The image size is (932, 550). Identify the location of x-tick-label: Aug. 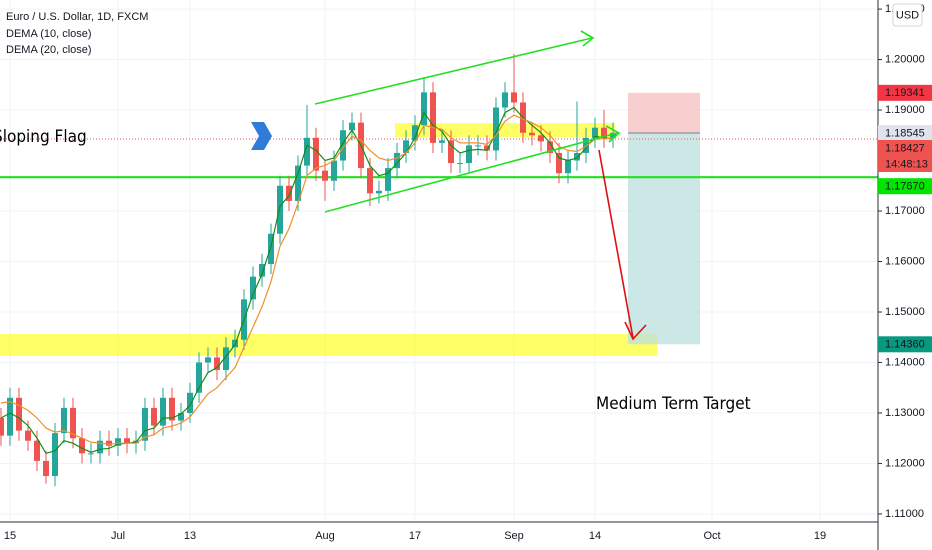
(325, 536).